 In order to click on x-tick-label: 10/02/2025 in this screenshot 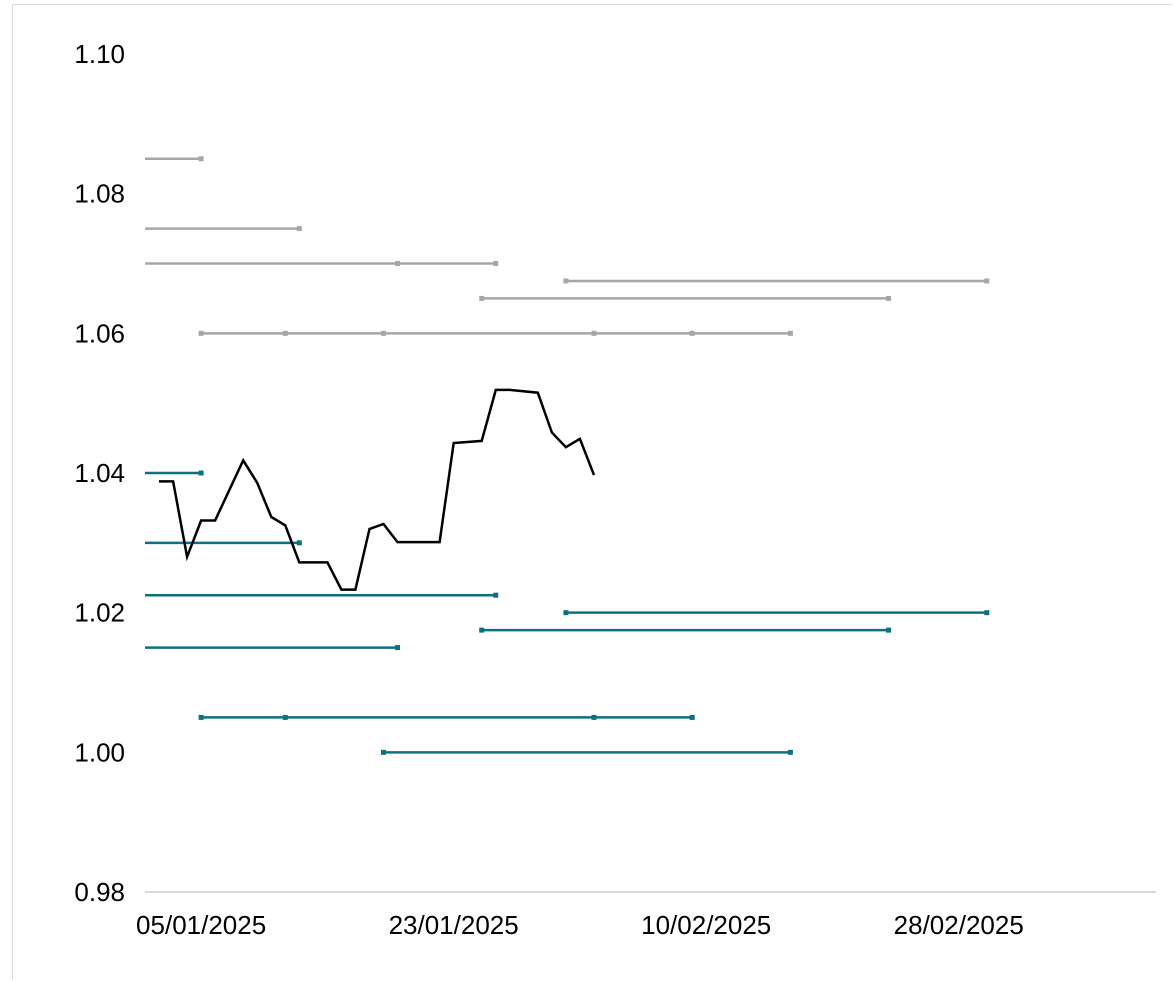, I will do `click(706, 925)`.